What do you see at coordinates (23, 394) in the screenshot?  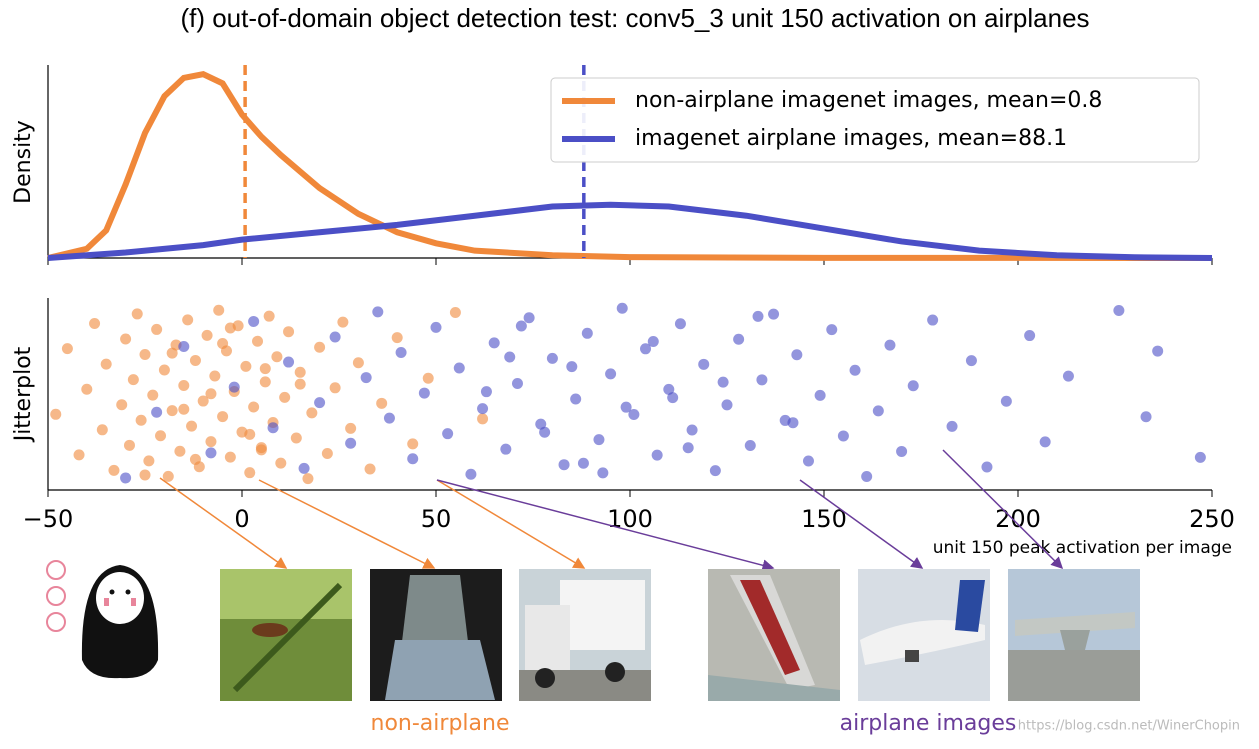 I see `y-label: Jitterplot` at bounding box center [23, 394].